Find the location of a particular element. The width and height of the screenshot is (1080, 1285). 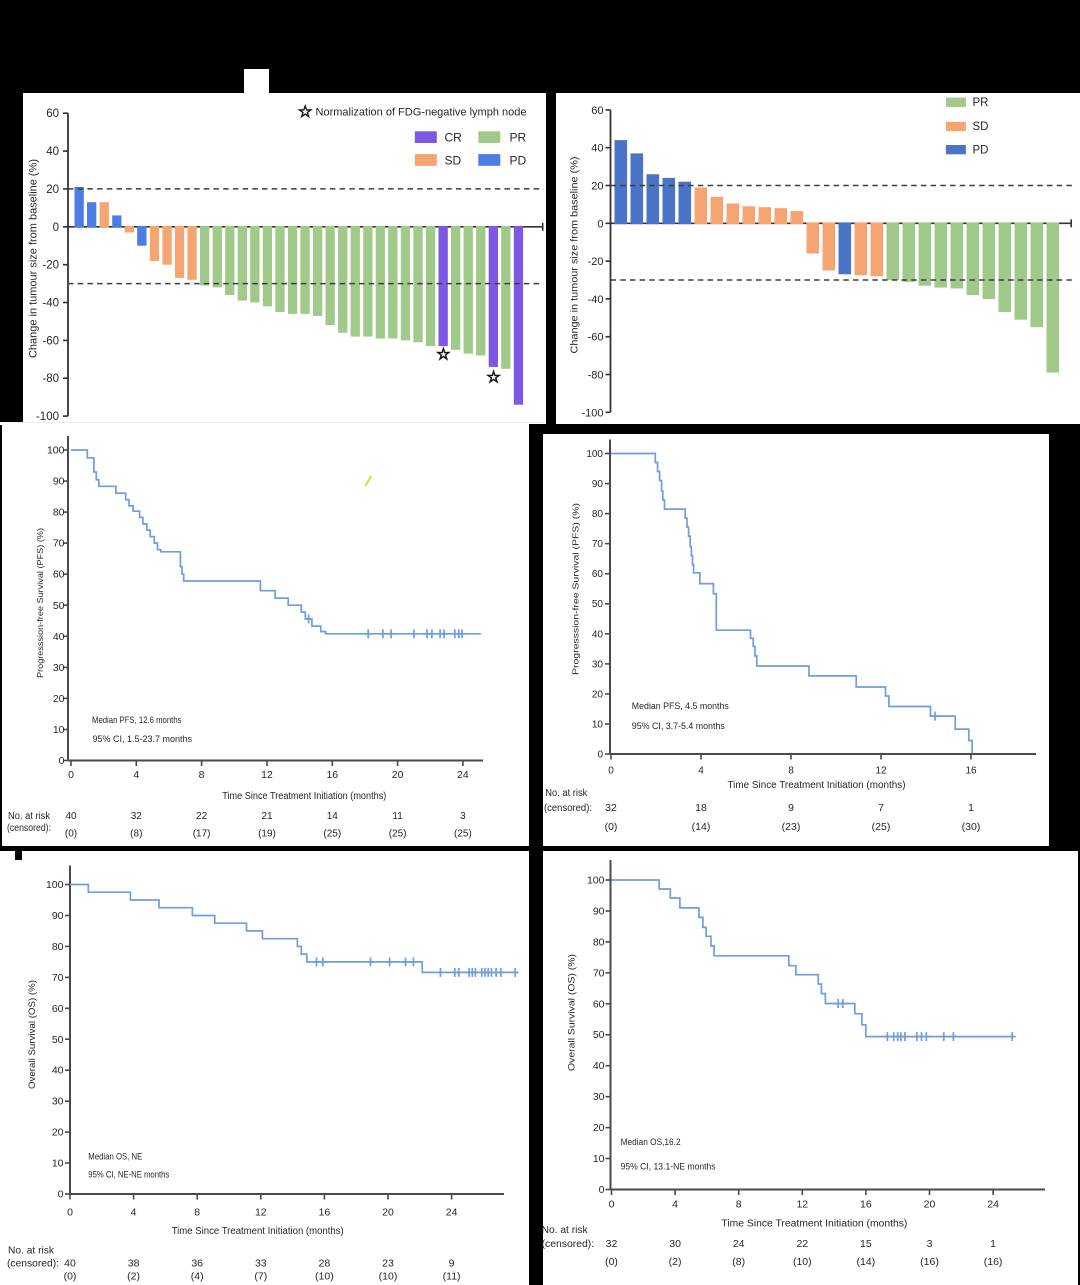

svg-text: 24 is located at coordinates (993, 1205).